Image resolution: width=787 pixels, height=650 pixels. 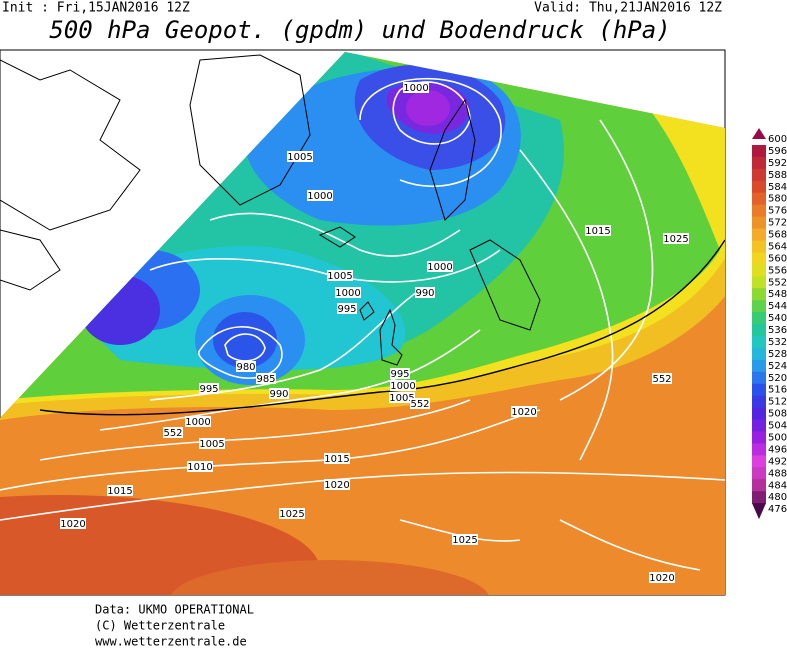 What do you see at coordinates (777, 246) in the screenshot?
I see `colorbar-label: 564` at bounding box center [777, 246].